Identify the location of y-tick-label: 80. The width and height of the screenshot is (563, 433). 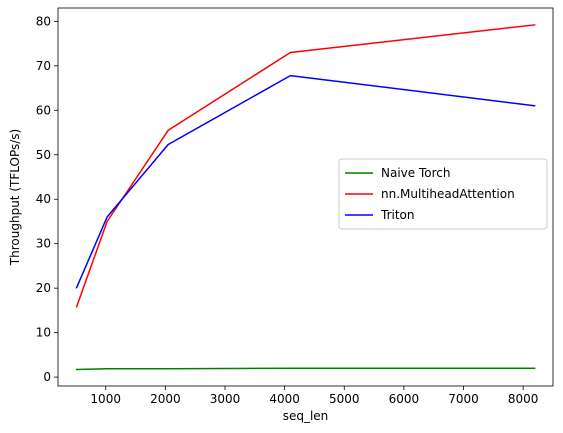
(43, 21).